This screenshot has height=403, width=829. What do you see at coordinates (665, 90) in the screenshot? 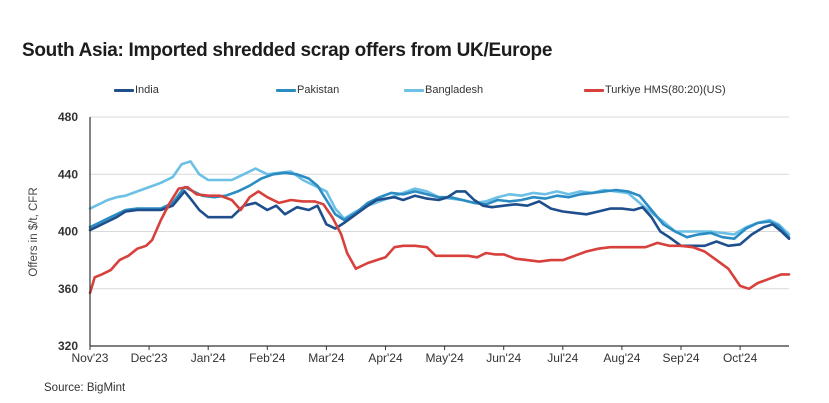
I see `legend-label: Turkiye HMS(80:20)(US)` at bounding box center [665, 90].